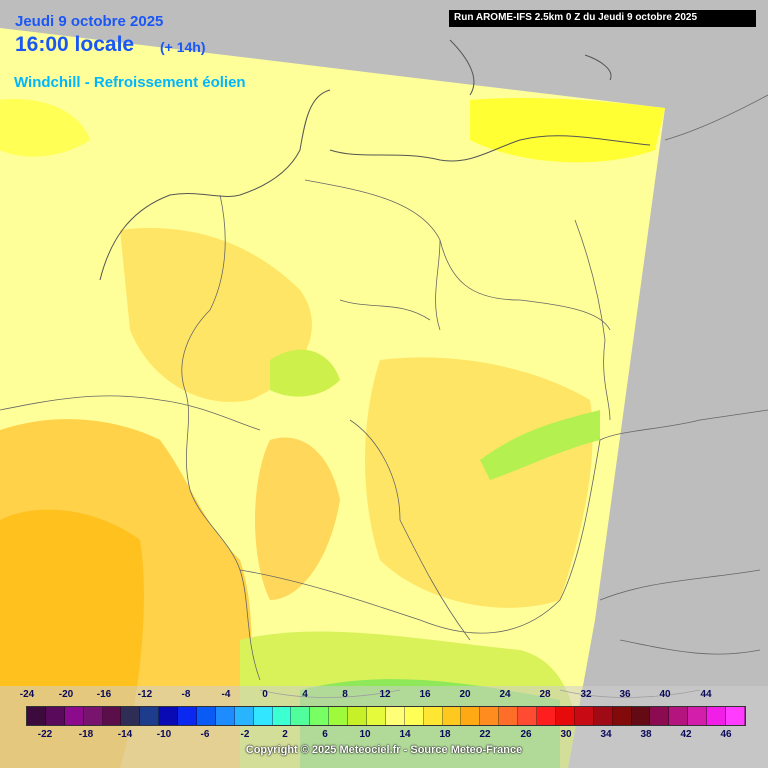  I want to click on legend-tick: -22, so click(45, 734).